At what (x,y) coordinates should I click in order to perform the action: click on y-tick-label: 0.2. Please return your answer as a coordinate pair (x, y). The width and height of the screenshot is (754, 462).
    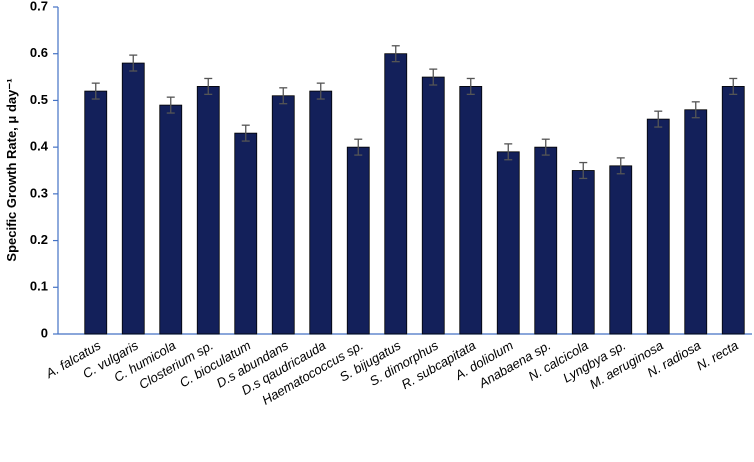
    Looking at the image, I should click on (39, 239).